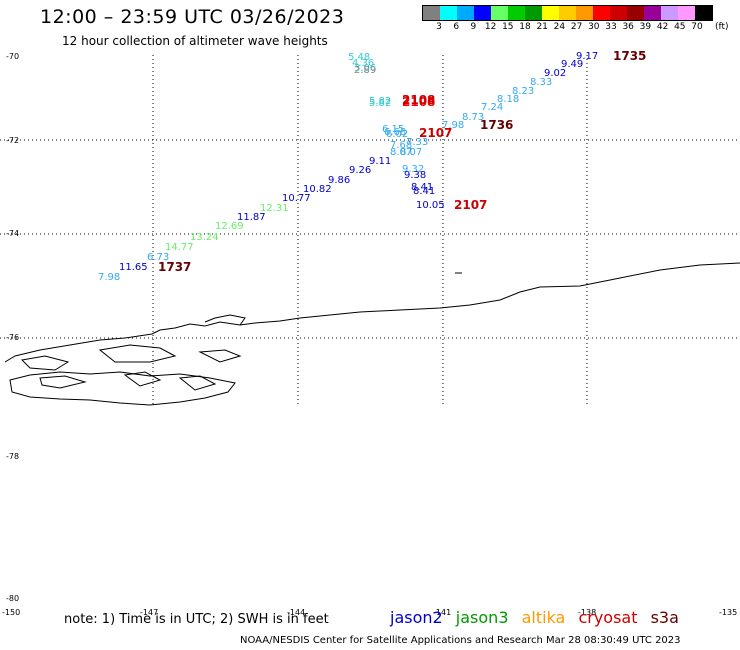  What do you see at coordinates (158, 257) in the screenshot?
I see `wave-height-label: 6.73` at bounding box center [158, 257].